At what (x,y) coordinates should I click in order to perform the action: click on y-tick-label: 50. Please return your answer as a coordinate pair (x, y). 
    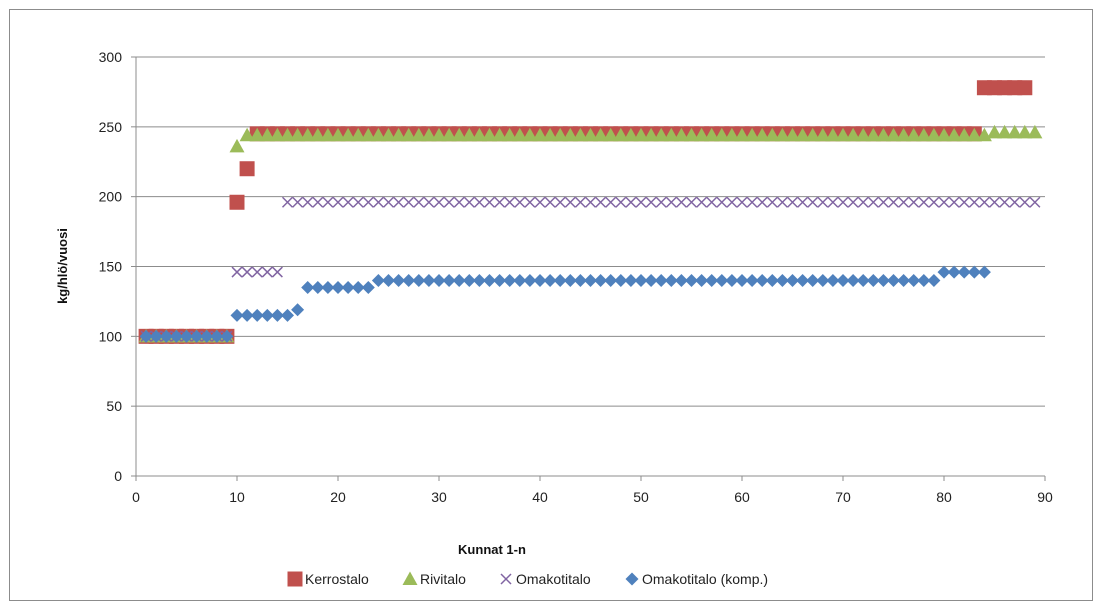
    Looking at the image, I should click on (114, 406).